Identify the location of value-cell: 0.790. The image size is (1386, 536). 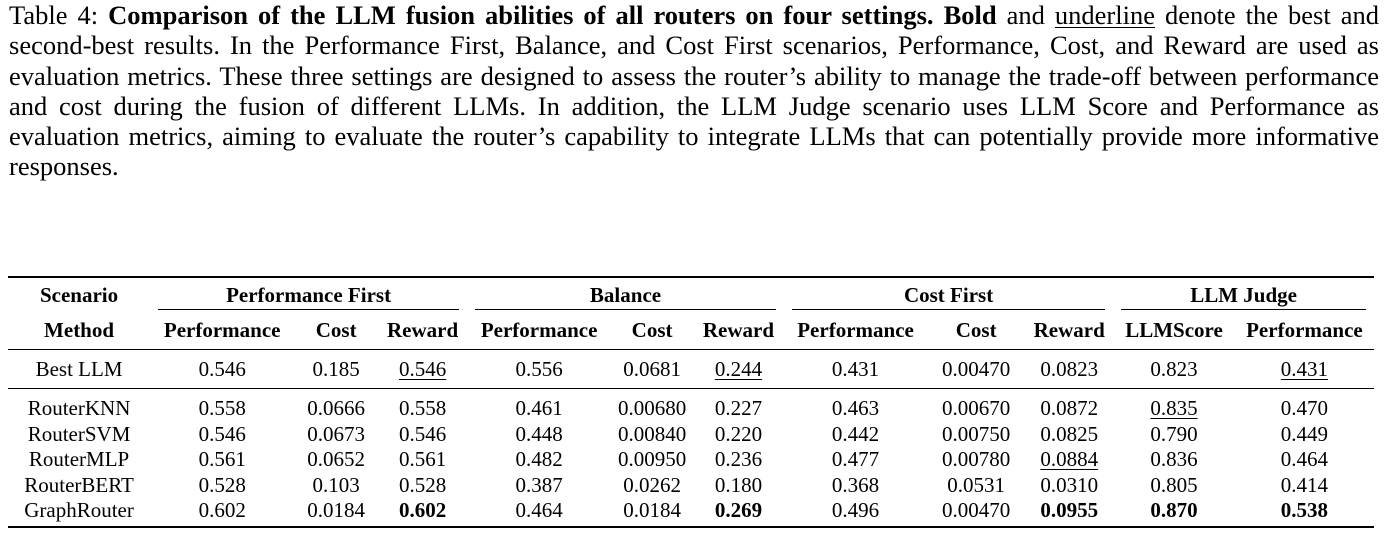
(1174, 433).